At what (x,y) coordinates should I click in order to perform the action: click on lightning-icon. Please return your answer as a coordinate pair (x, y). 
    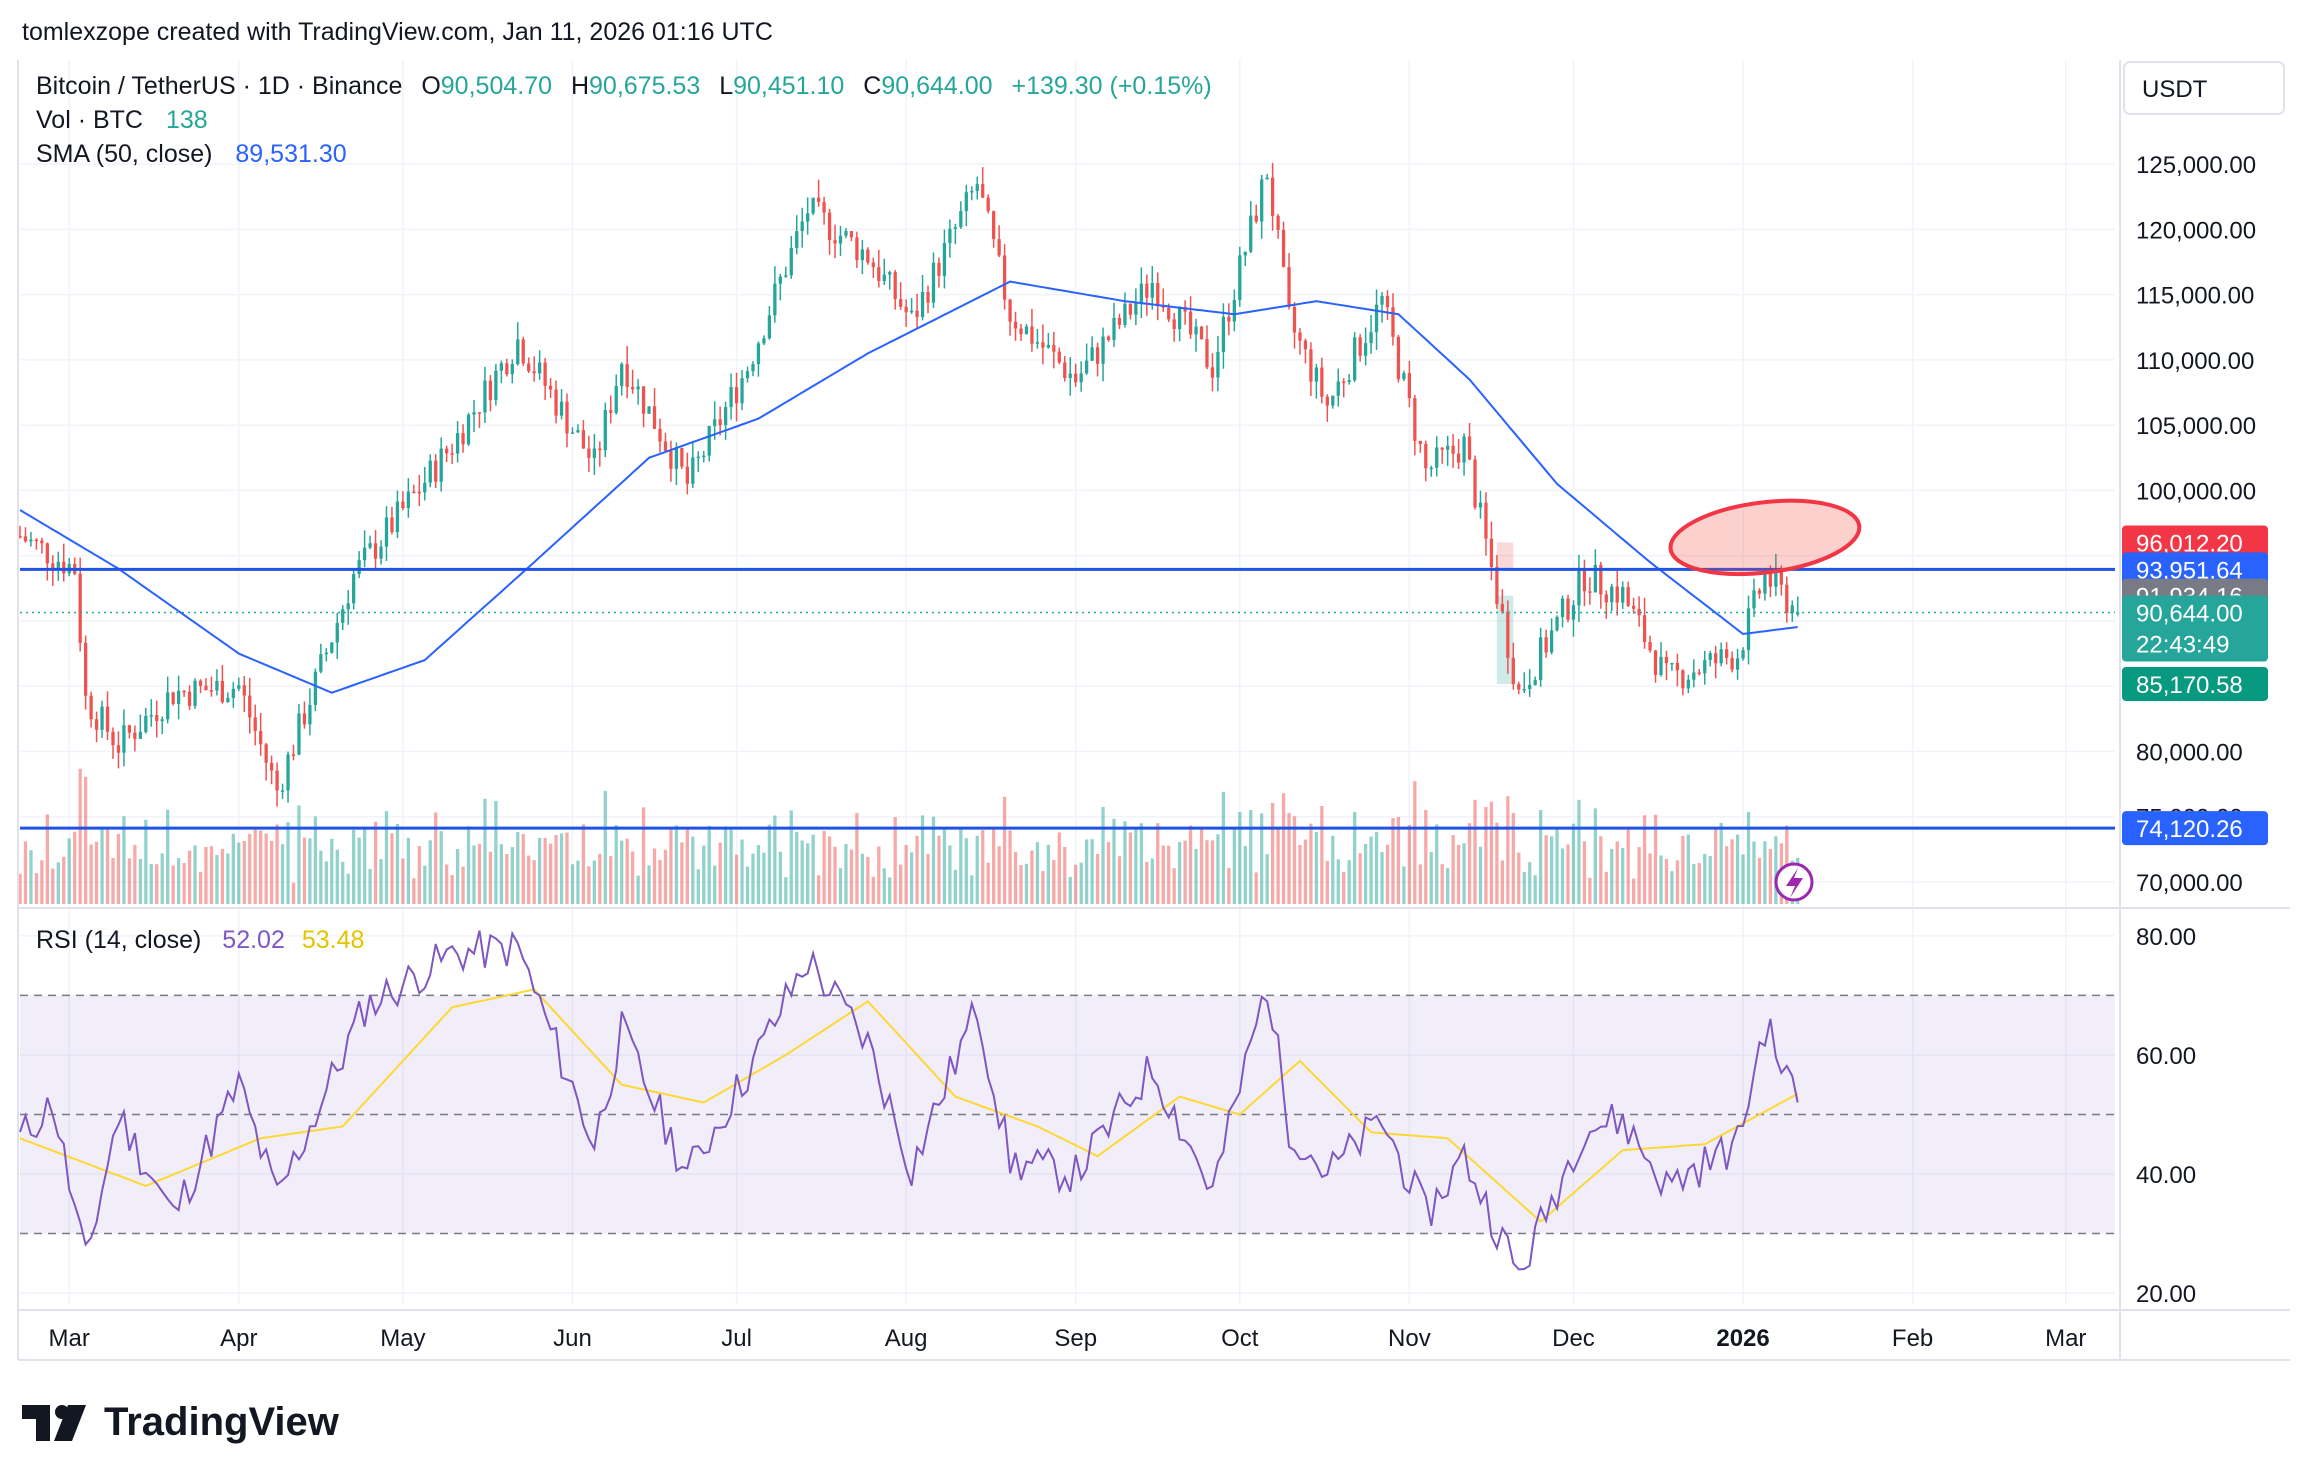
    Looking at the image, I should click on (1794, 882).